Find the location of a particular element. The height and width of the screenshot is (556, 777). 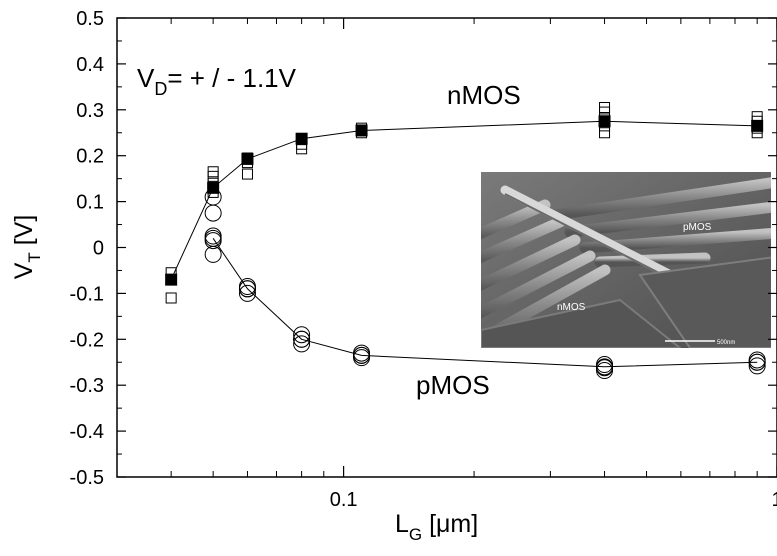

y-tick-label: 0.3 is located at coordinates (90, 111).